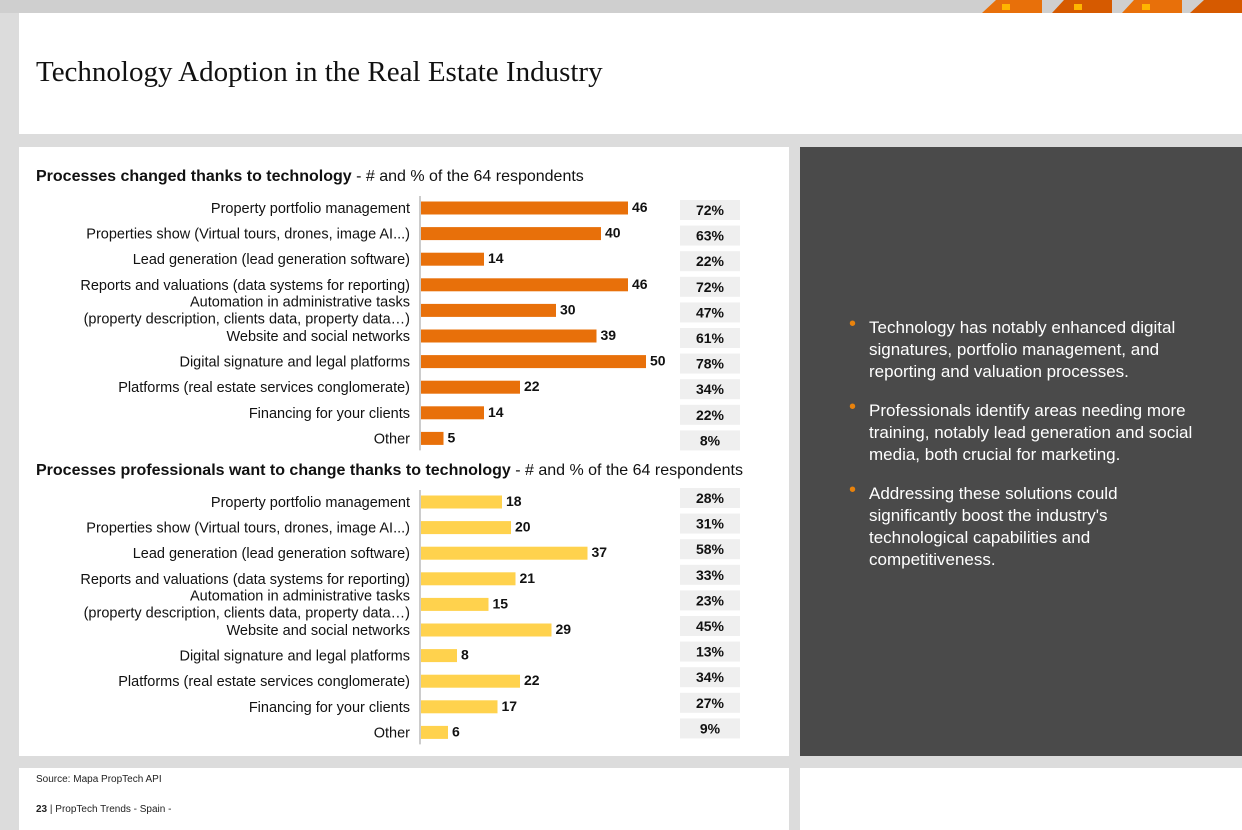 This screenshot has width=1242, height=830. I want to click on percentage-label: 23%, so click(710, 600).